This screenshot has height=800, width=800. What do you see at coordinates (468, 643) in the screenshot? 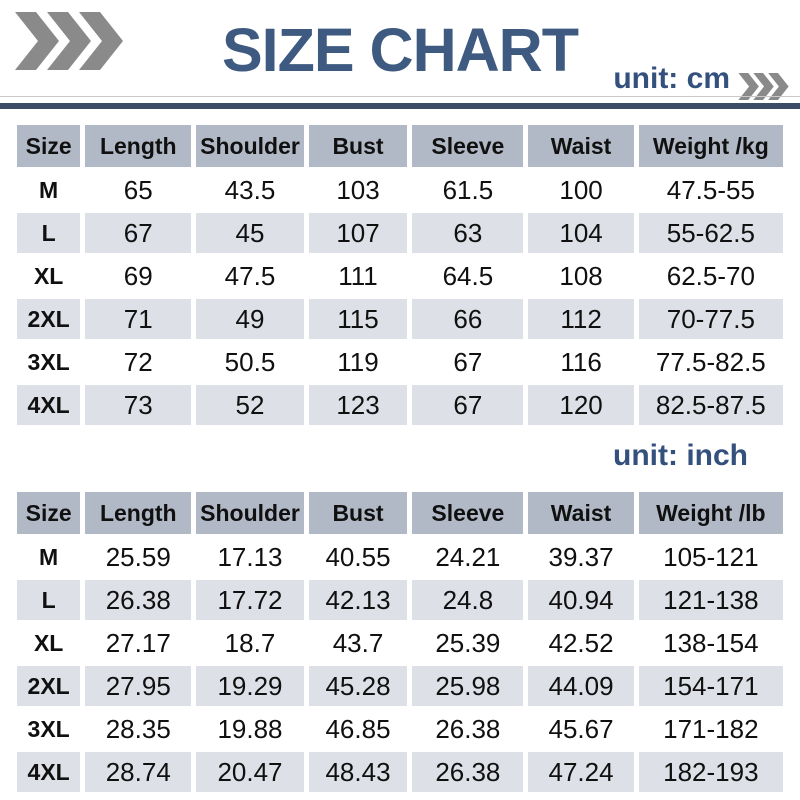
I see `value-cell: 25.39` at bounding box center [468, 643].